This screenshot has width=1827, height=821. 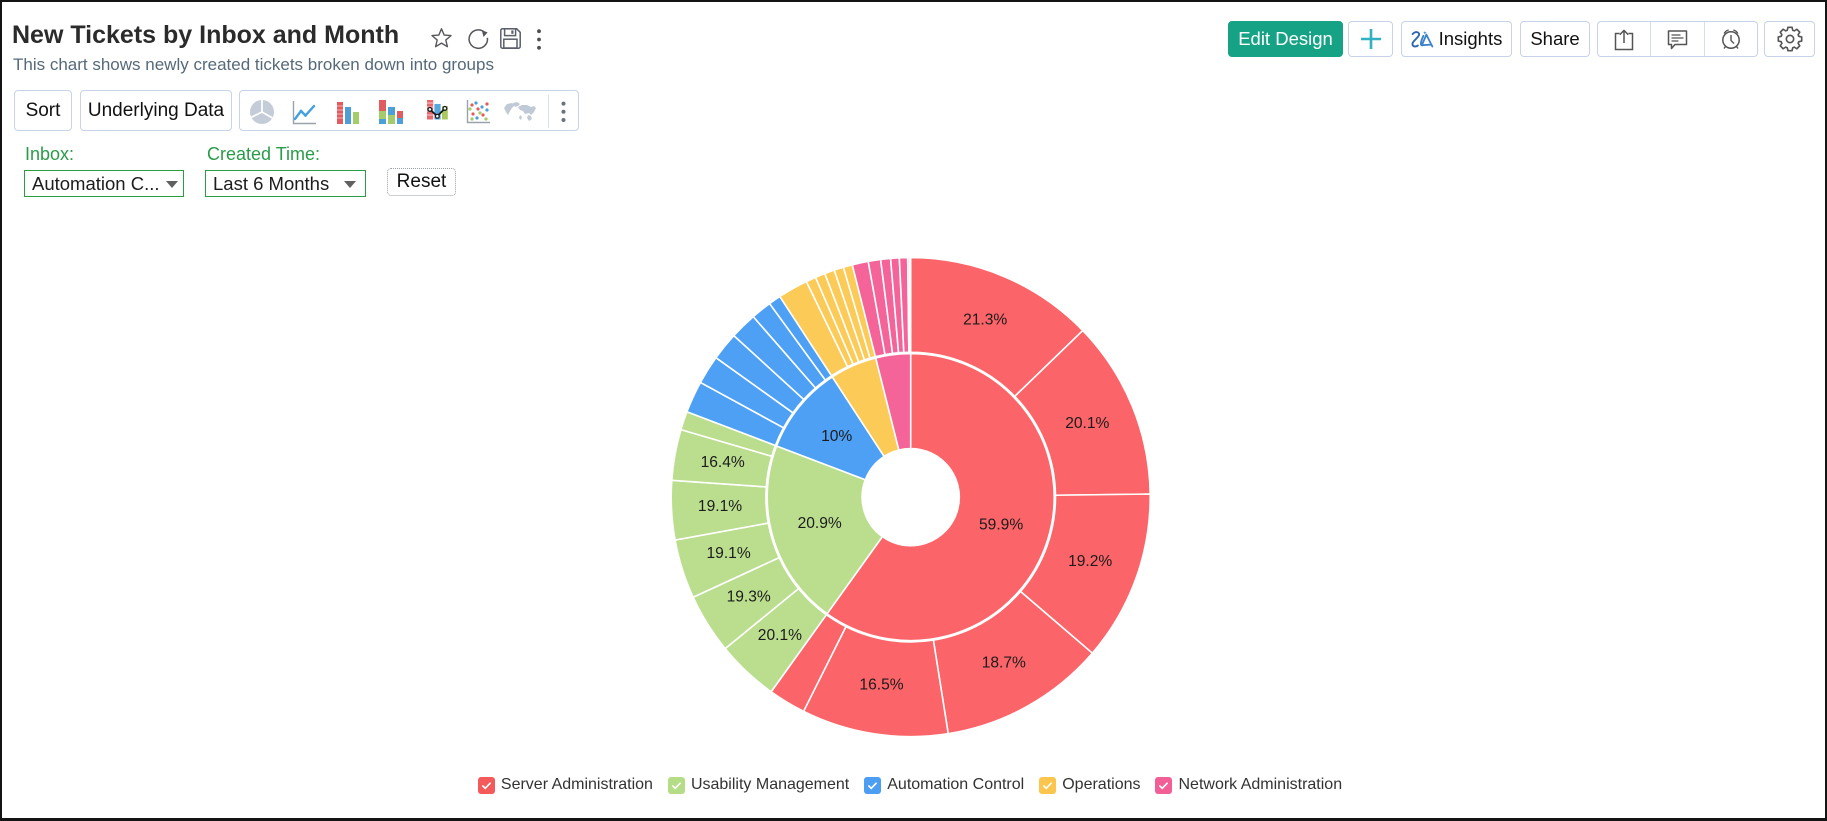 I want to click on svg-text: 16.4%, so click(x=723, y=462).